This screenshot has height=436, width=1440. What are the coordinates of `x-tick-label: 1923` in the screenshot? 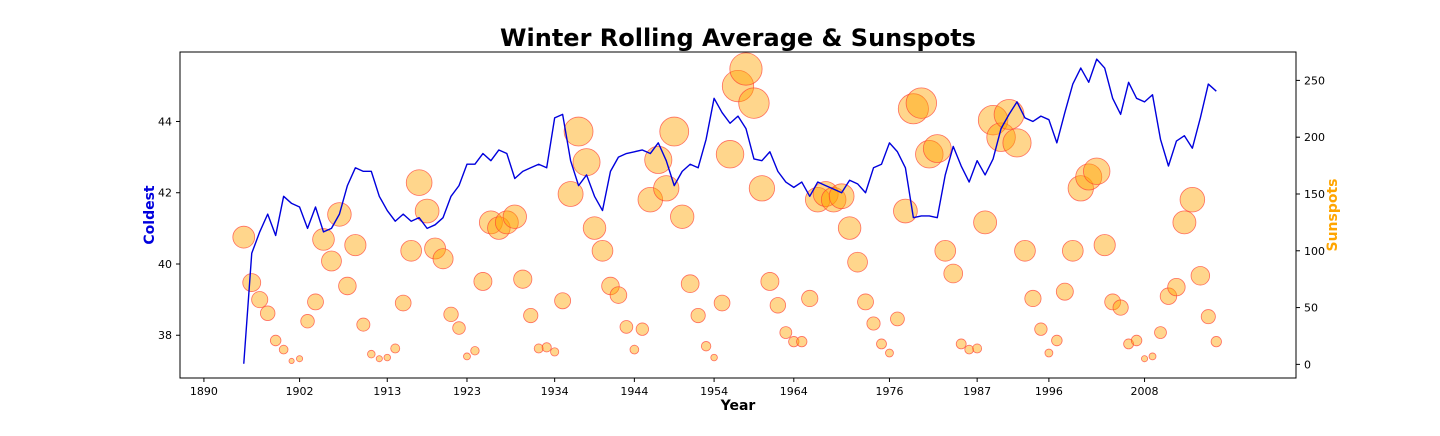 It's located at (467, 391).